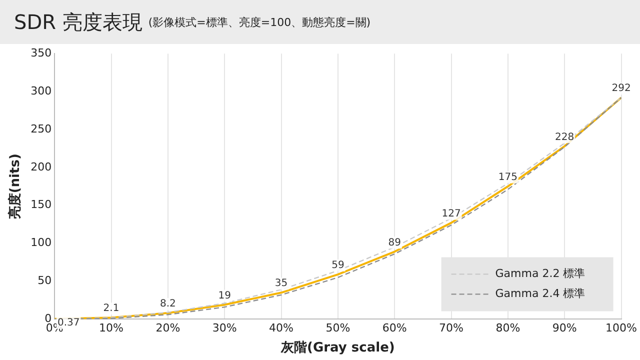 The width and height of the screenshot is (640, 360). What do you see at coordinates (281, 284) in the screenshot?
I see `data-label: 35` at bounding box center [281, 284].